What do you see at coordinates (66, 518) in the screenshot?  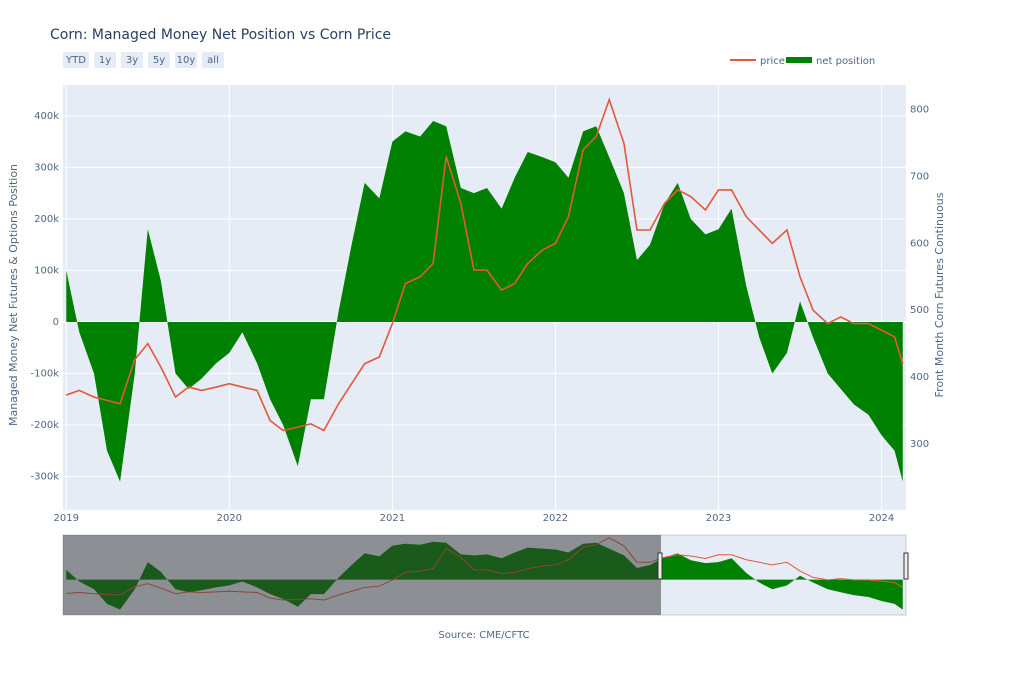 I see `x-tick-label: 2019` at bounding box center [66, 518].